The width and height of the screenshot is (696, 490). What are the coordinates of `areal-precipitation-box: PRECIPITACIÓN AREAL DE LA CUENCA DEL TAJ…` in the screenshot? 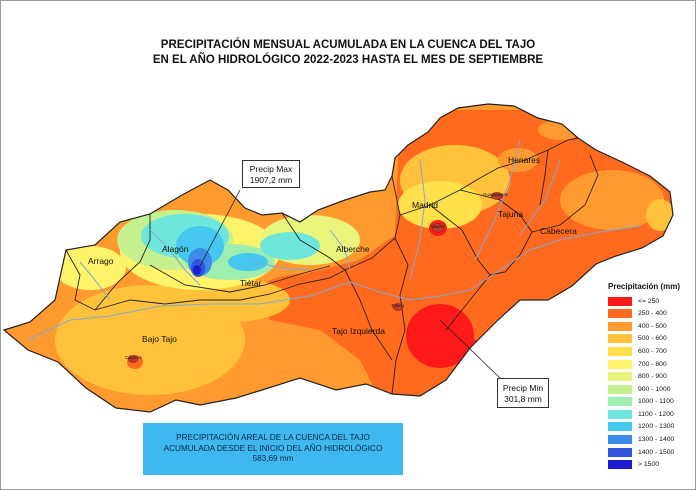 It's located at (273, 449).